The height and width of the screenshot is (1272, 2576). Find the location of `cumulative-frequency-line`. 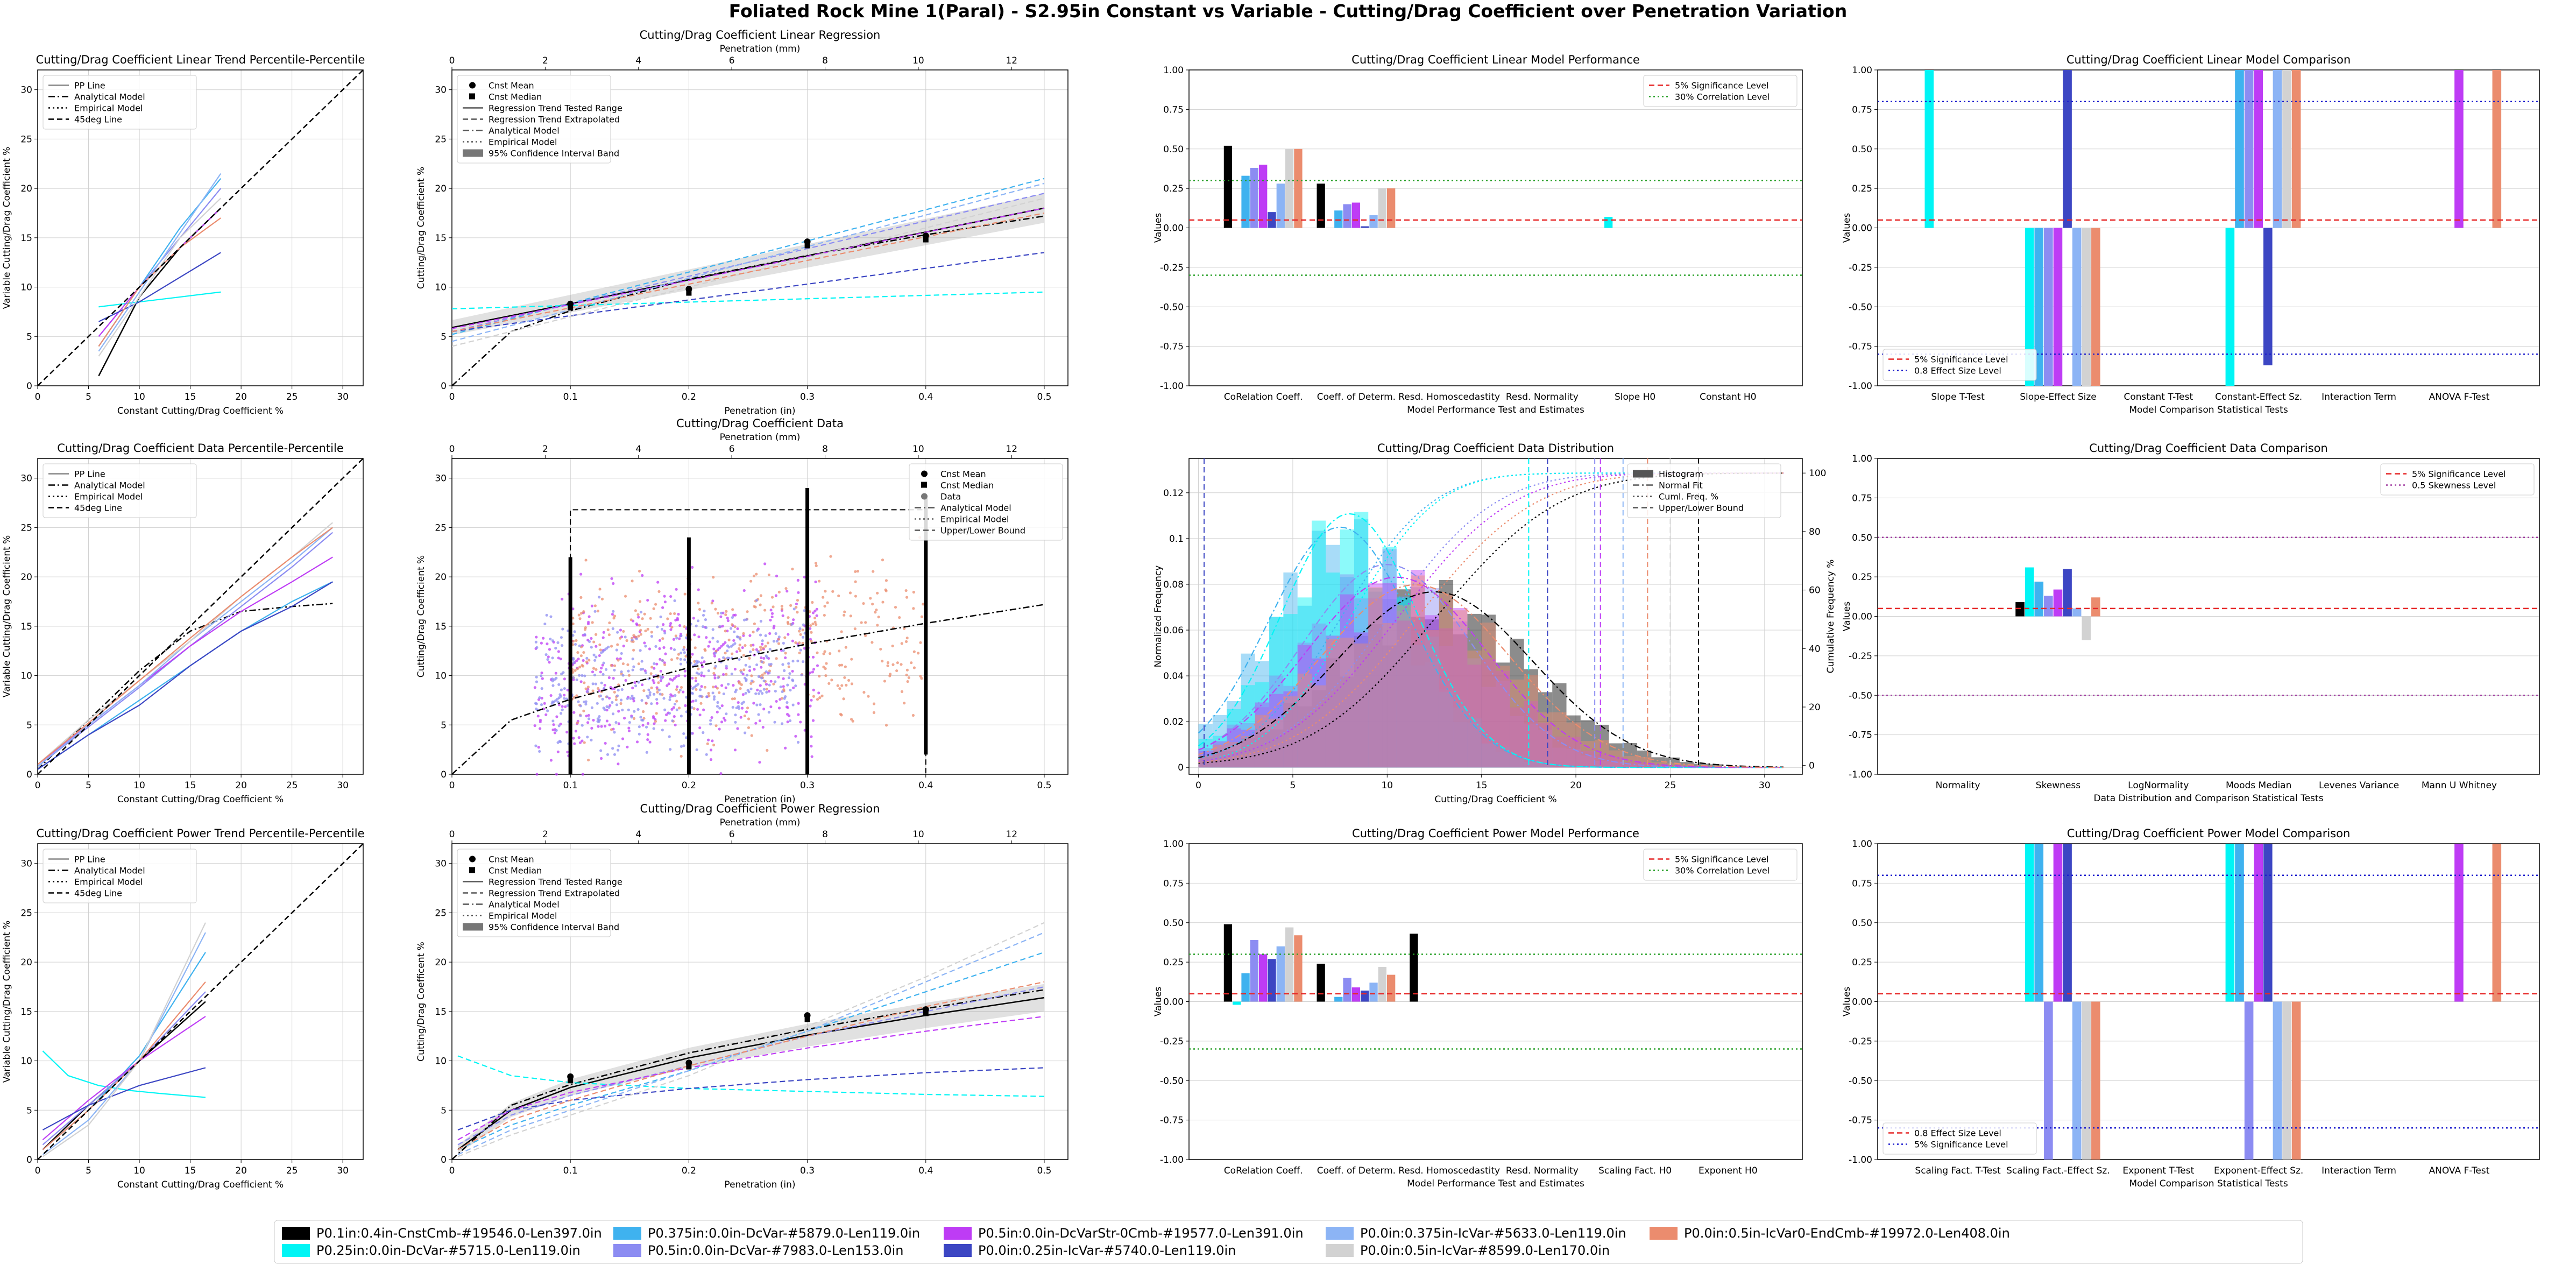

cumulative-frequency-line is located at coordinates (1491, 617).